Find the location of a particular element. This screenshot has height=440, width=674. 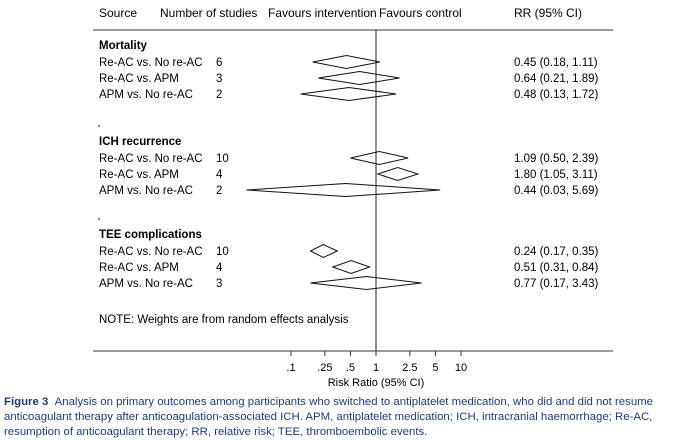

header-favours-intervention: Favours intervention is located at coordinates (322, 13).